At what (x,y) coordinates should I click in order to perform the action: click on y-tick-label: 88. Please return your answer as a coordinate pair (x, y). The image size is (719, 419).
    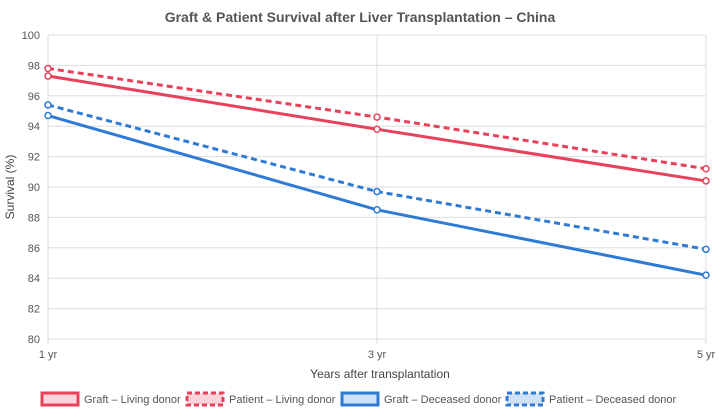
    Looking at the image, I should click on (34, 218).